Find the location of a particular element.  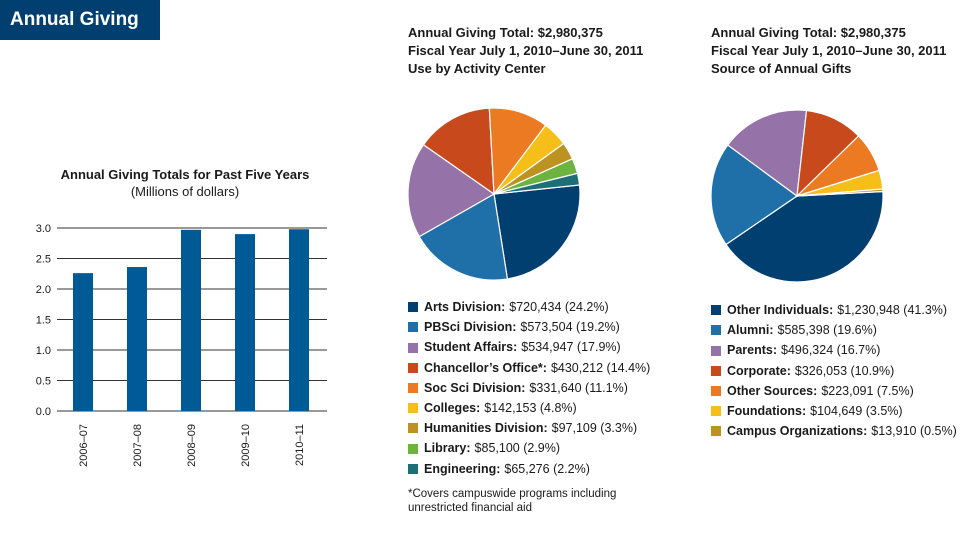

legend-item: Library: $85,100 (2.9%) is located at coordinates (529, 448).